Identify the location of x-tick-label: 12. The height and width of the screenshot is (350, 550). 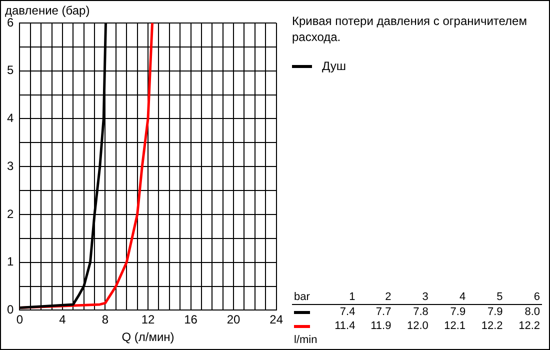
(148, 319).